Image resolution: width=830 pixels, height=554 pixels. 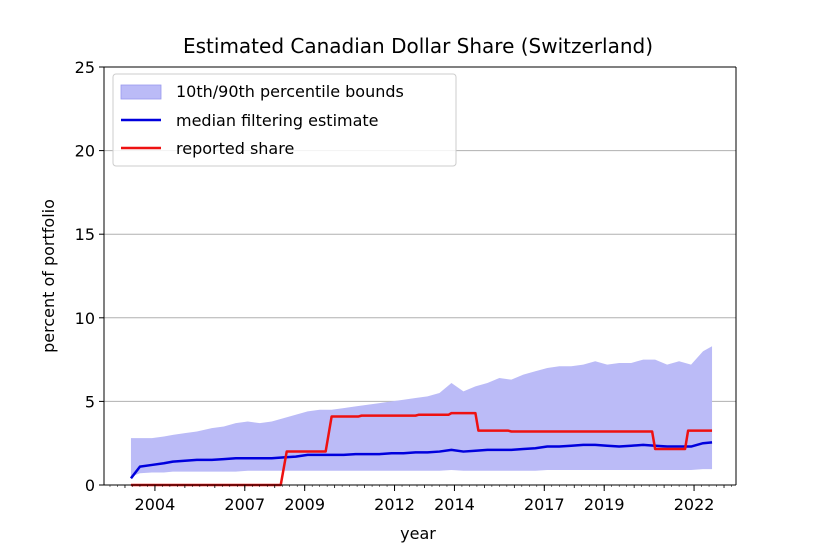 I want to click on x-tick-label-2017: 2017, so click(x=544, y=504).